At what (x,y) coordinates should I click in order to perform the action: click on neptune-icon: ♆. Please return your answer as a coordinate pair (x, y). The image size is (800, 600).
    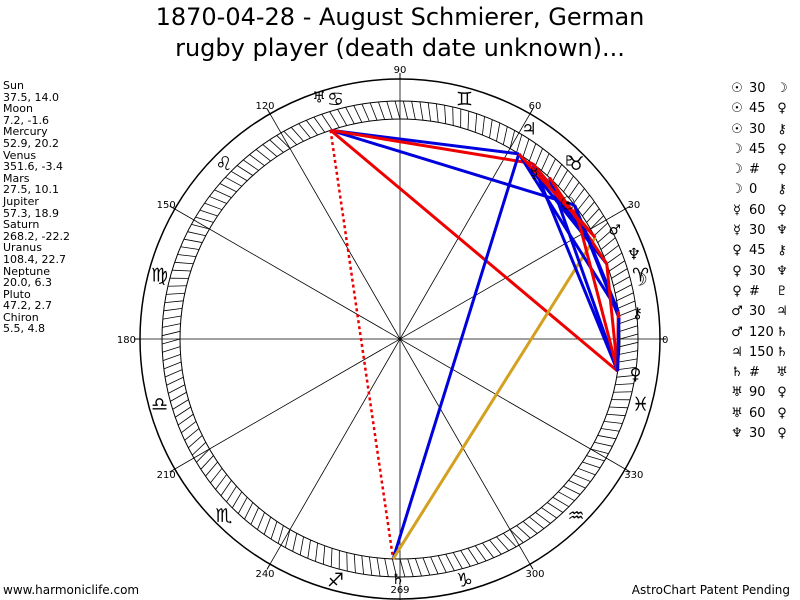
    Looking at the image, I should click on (634, 253).